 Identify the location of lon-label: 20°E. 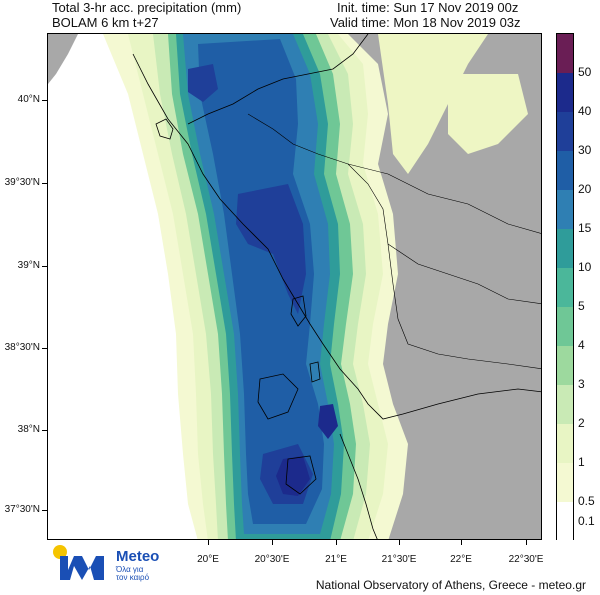
(208, 559).